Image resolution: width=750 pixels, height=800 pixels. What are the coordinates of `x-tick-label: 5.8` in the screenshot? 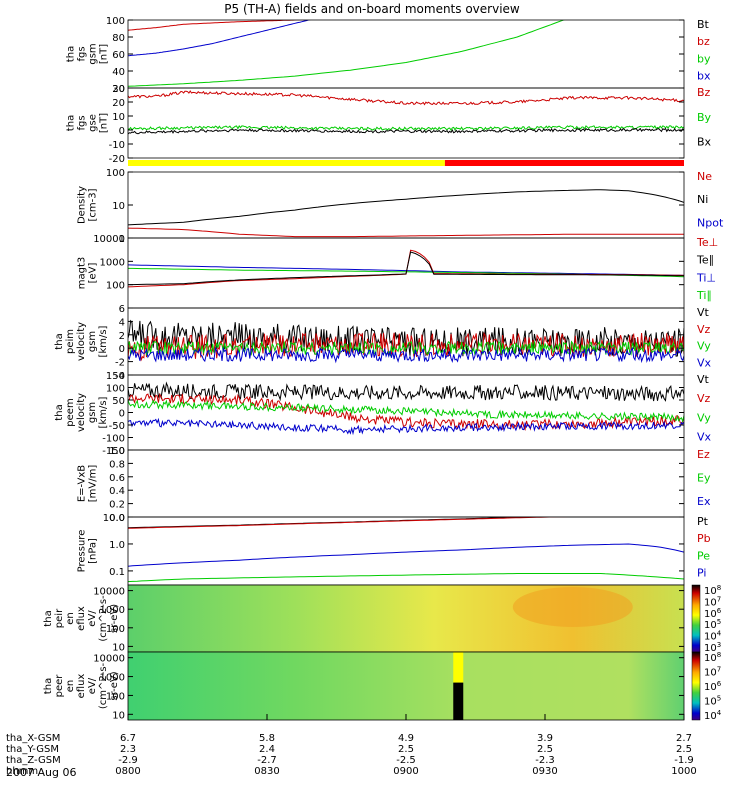 It's located at (267, 738).